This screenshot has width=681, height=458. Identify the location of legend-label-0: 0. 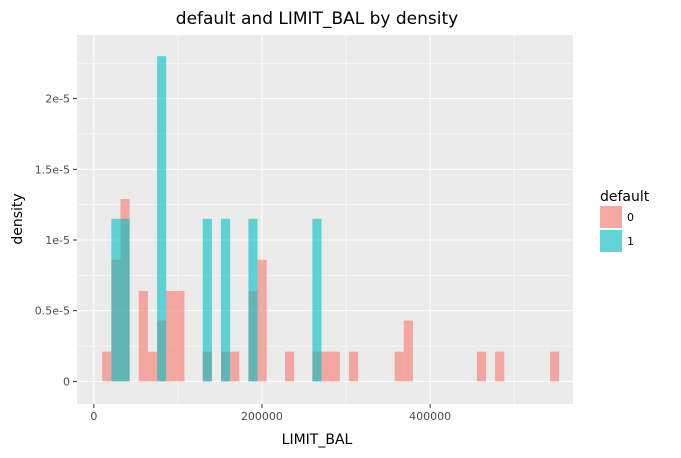
(630, 217).